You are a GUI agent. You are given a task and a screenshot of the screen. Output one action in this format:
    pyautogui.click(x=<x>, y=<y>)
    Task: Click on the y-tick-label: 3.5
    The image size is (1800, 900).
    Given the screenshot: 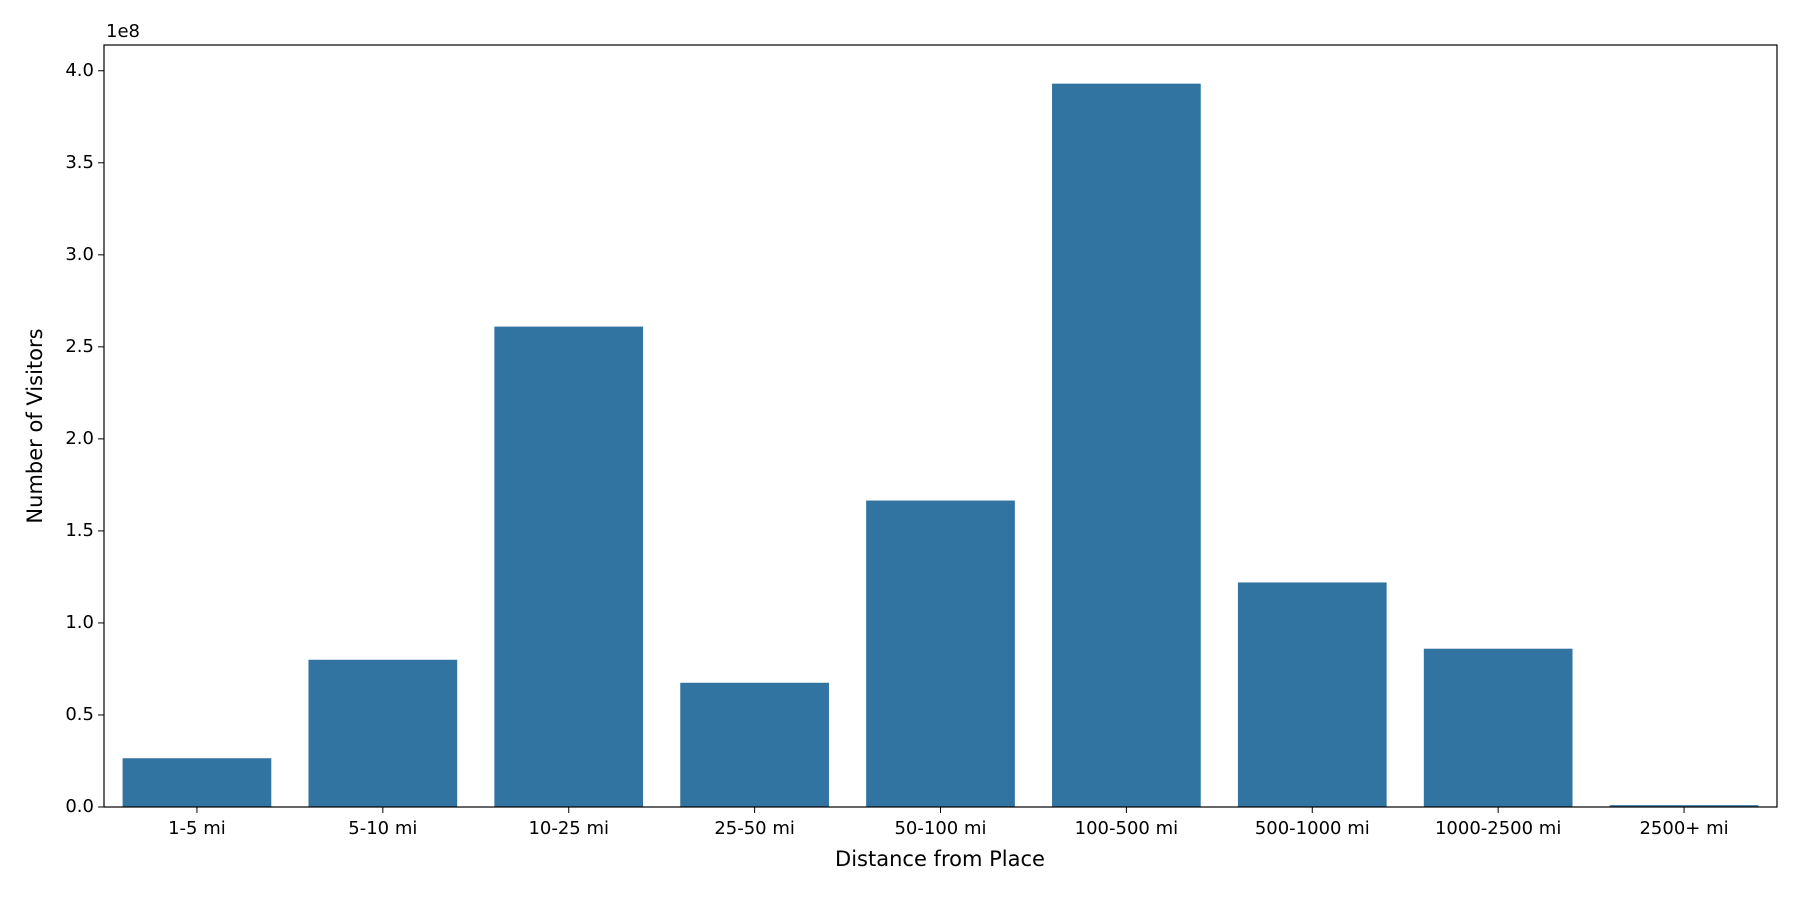 What is the action you would take?
    pyautogui.click(x=79, y=162)
    